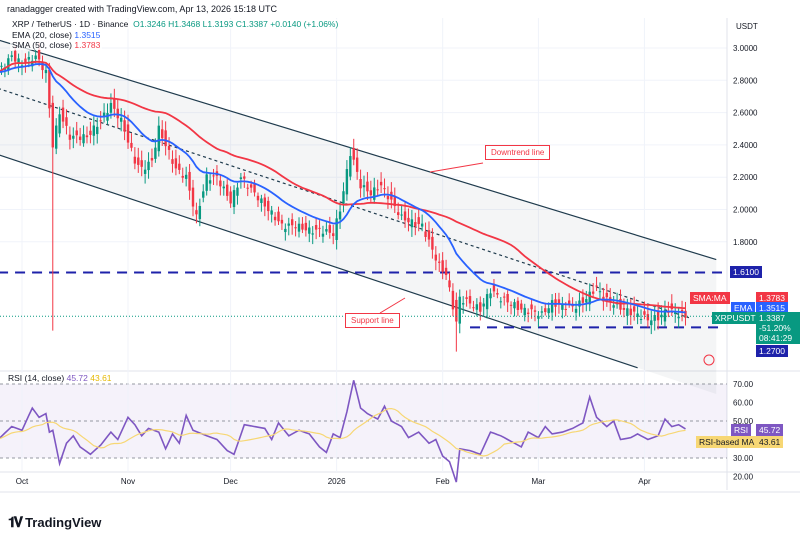 This screenshot has width=800, height=540. Describe the element at coordinates (56, 45) in the screenshot. I see `sma-legend: SMA (50, close) 1.3783` at that location.